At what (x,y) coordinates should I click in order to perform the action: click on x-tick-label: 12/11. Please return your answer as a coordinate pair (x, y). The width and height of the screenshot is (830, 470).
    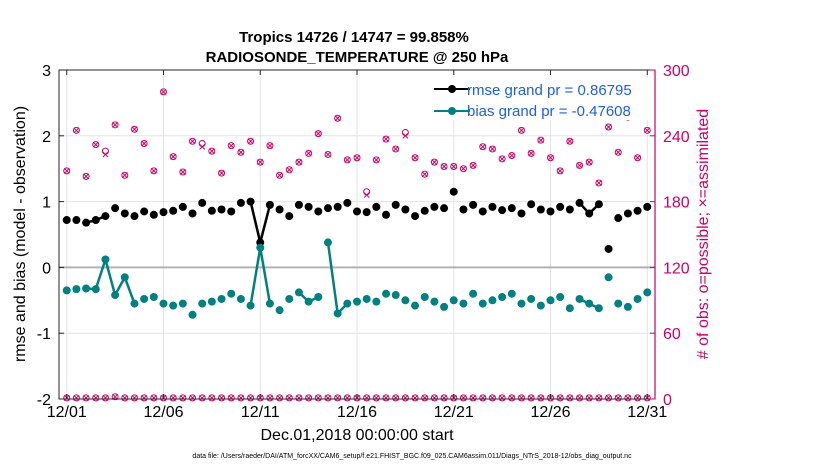
    Looking at the image, I should click on (260, 412).